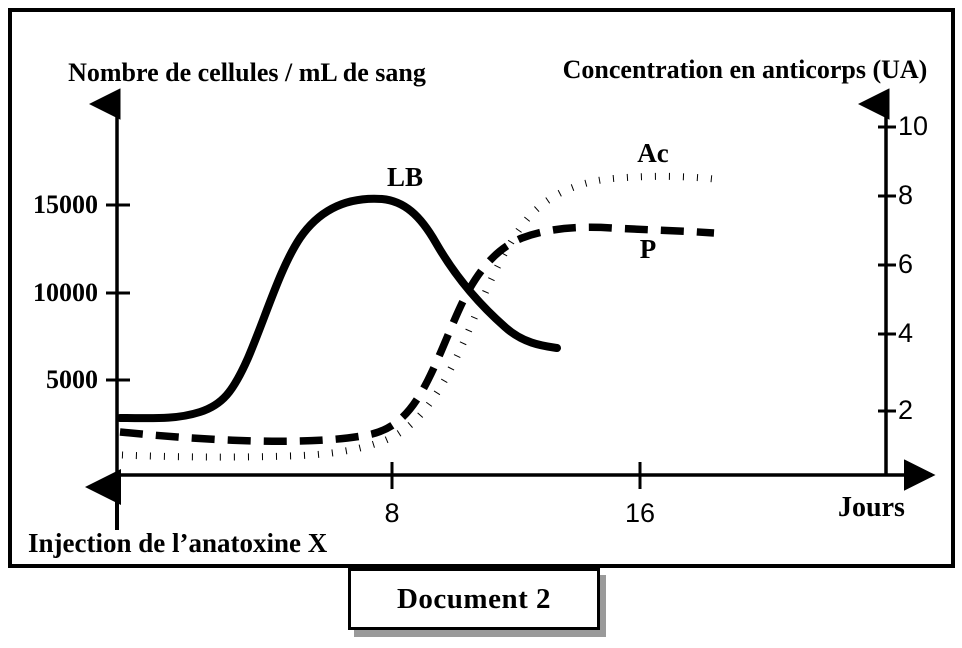 The width and height of the screenshot is (962, 648). Describe the element at coordinates (653, 153) in the screenshot. I see `curve-label-ac: Ac` at that location.